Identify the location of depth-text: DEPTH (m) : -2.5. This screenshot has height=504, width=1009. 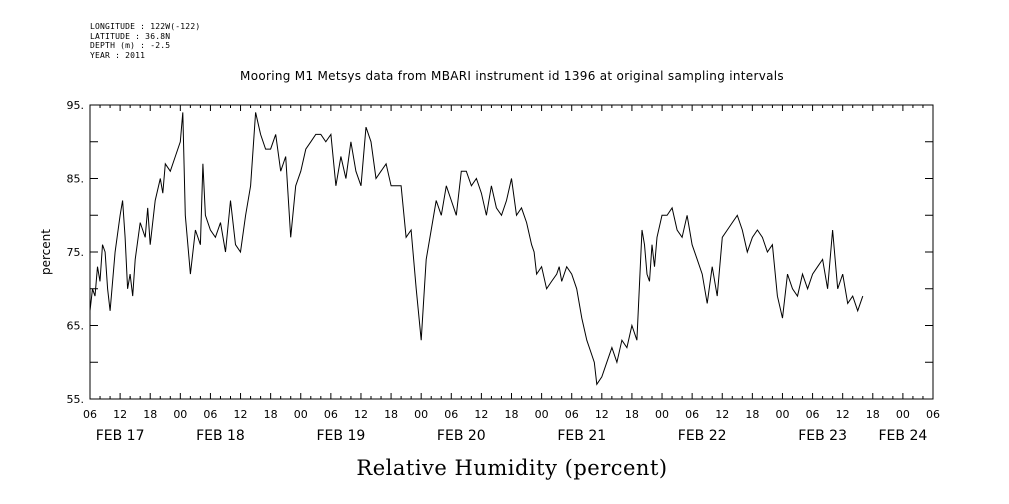
(130, 45).